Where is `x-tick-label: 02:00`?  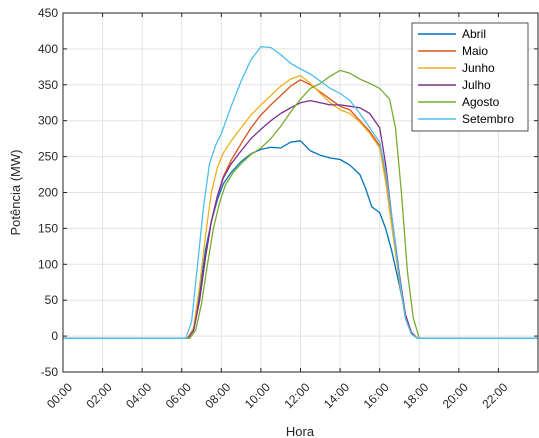
x-tick-label: 02:00 is located at coordinates (99, 395).